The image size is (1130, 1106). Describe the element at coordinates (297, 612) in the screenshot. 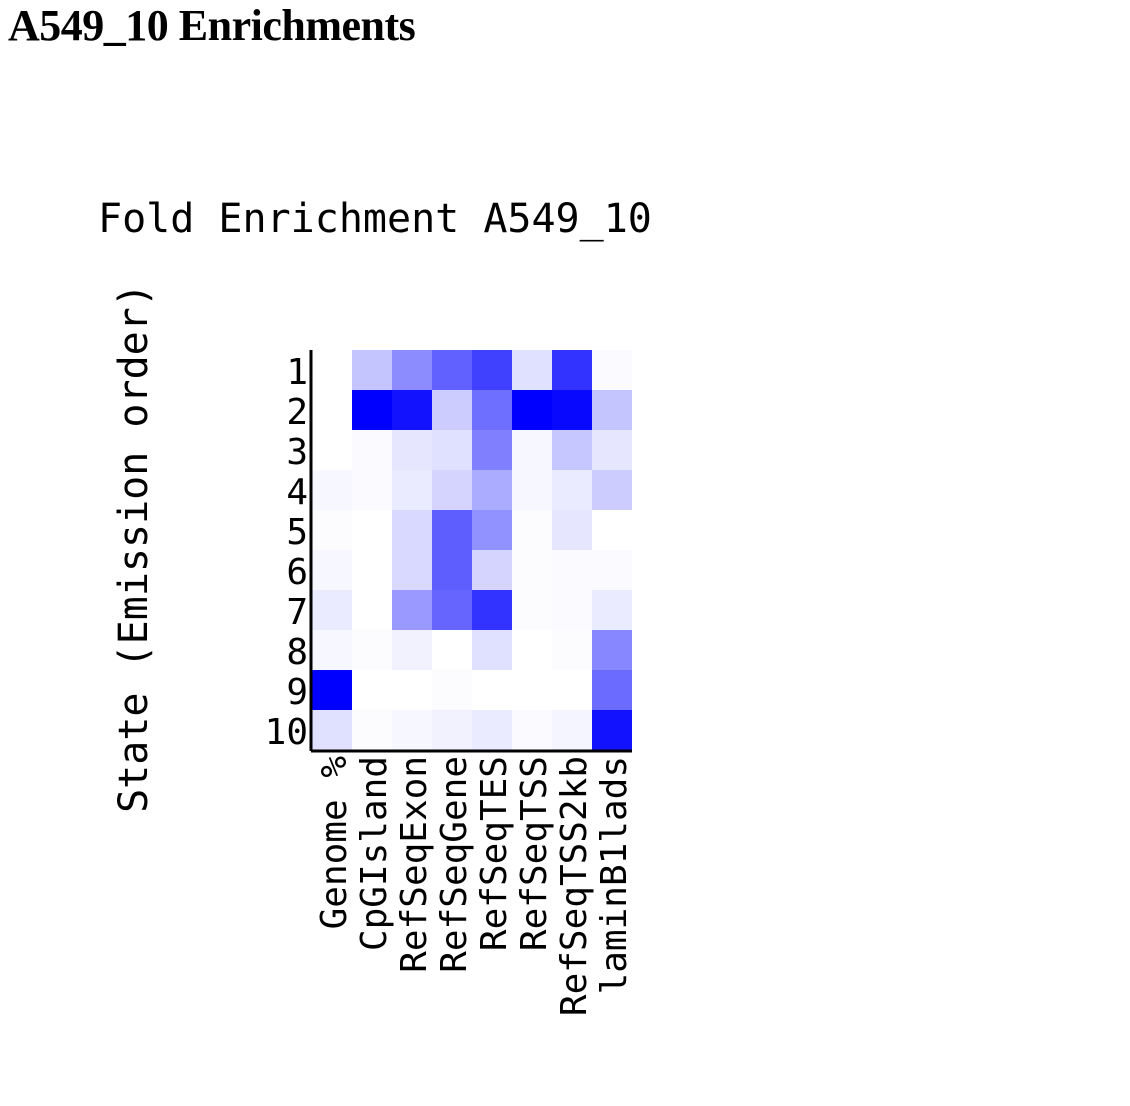

I see `row-label: 7` at that location.